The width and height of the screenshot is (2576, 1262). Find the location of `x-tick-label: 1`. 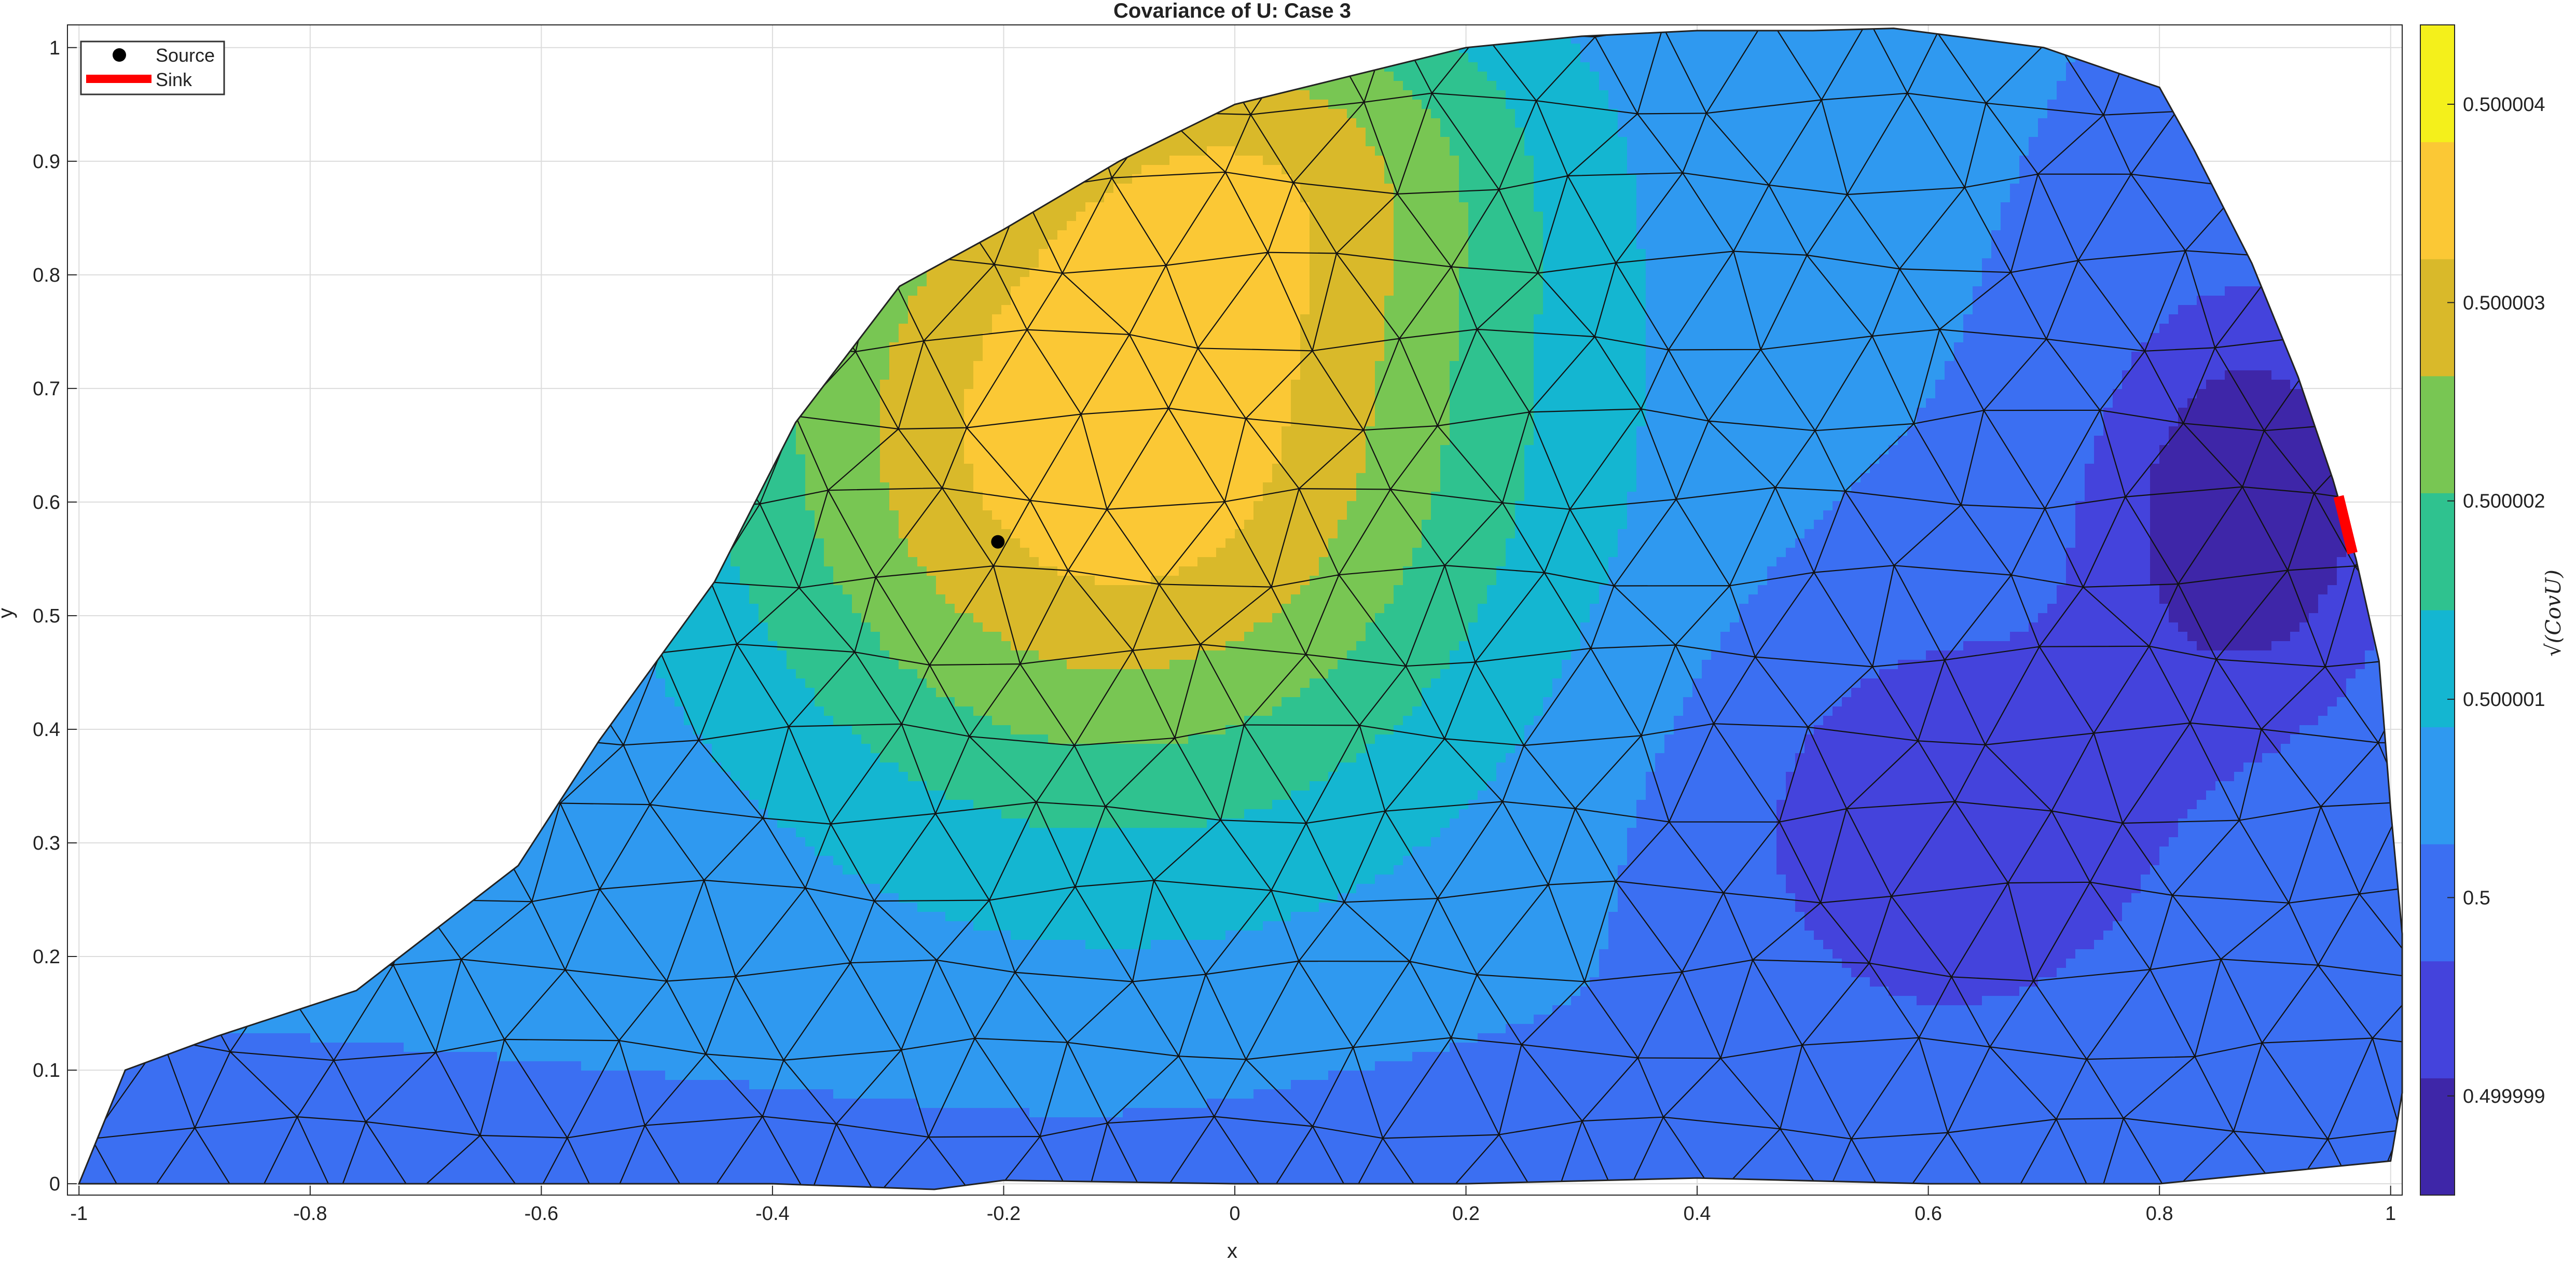

x-tick-label: 1 is located at coordinates (2390, 1214).